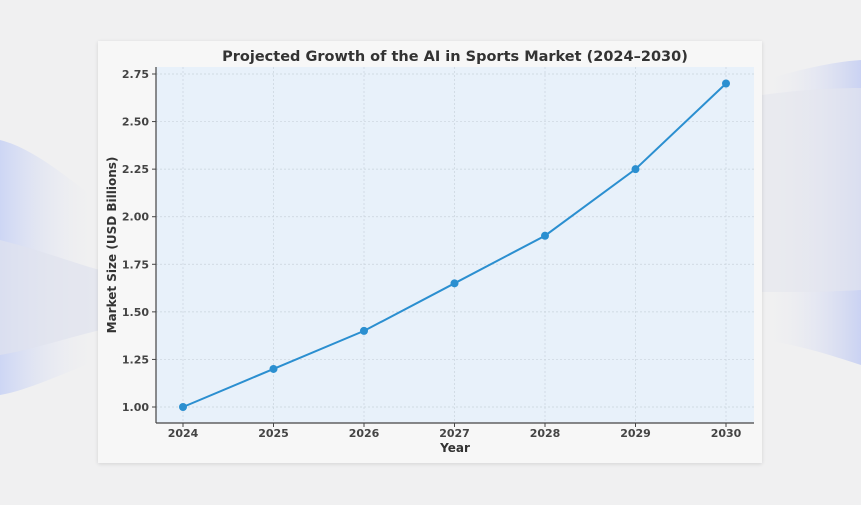  What do you see at coordinates (545, 235) in the screenshot?
I see `data-point-2028` at bounding box center [545, 235].